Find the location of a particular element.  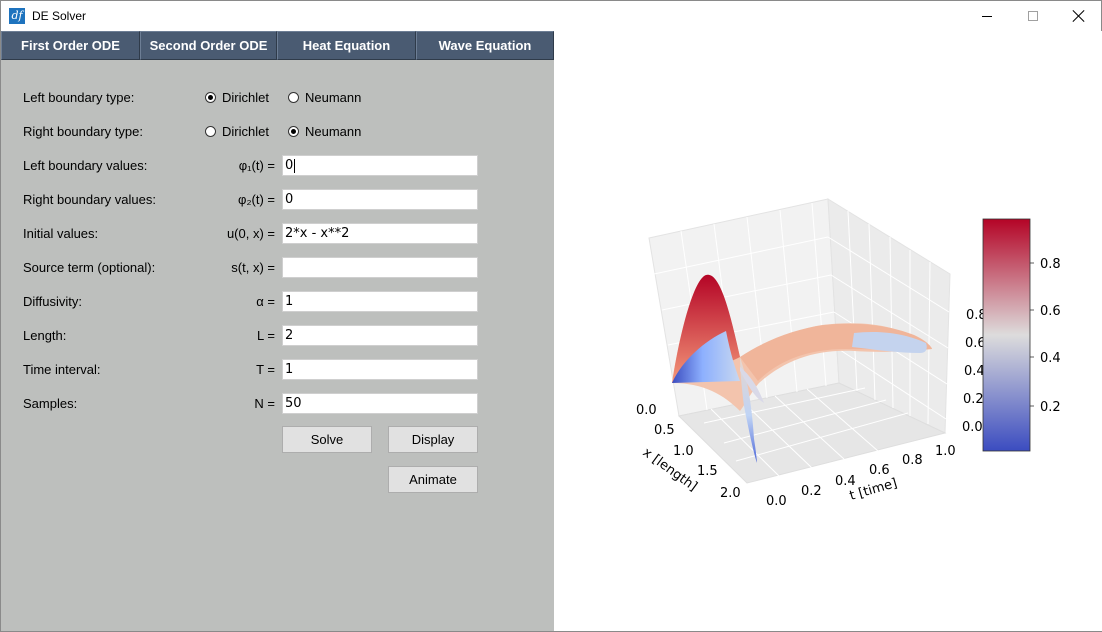

source-term-symbol: s(t, x) = is located at coordinates (253, 267).